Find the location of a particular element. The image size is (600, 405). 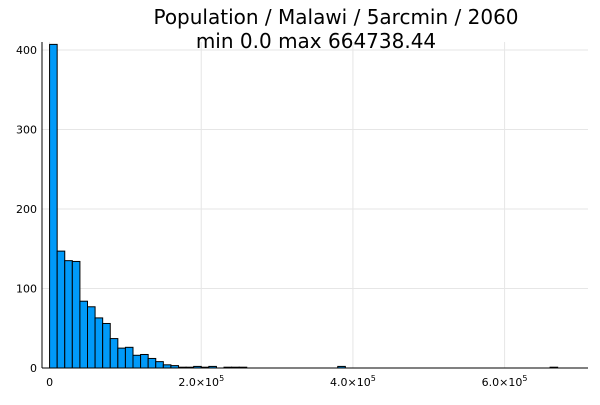

x-tick-label: 4.0×10⁵ is located at coordinates (353, 381).